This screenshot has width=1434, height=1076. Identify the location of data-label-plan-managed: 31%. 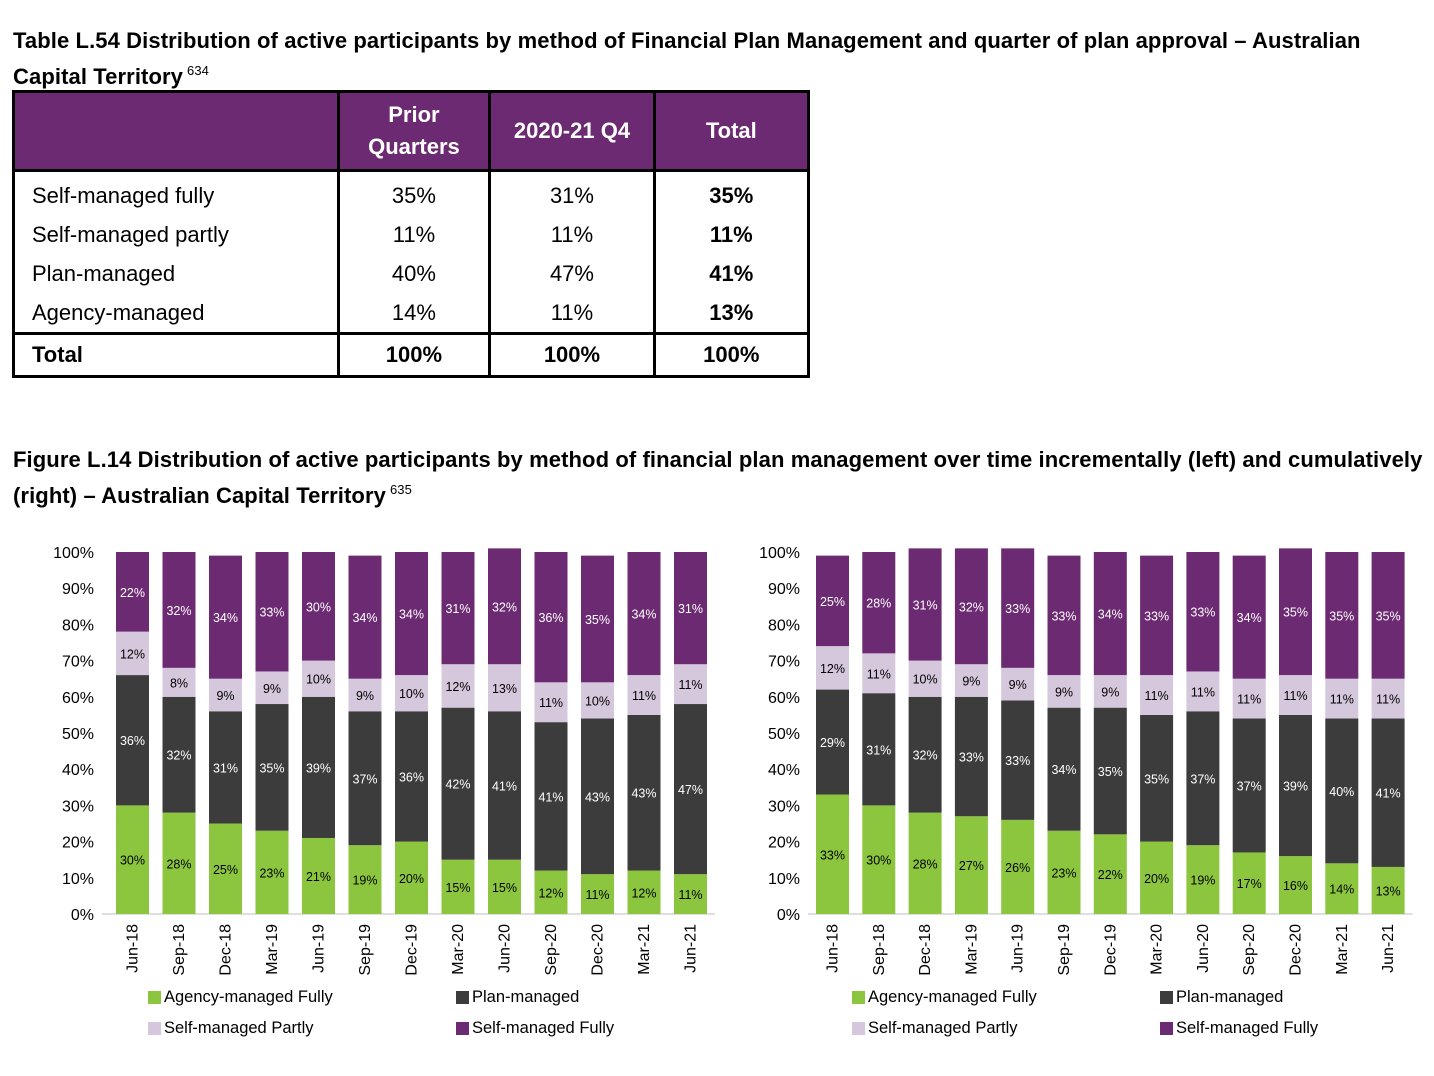
(225, 768).